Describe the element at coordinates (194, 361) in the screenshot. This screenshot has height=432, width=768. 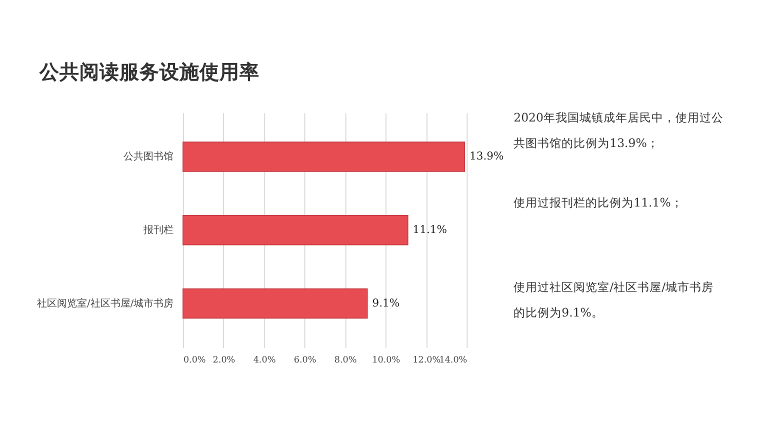
I see `x-tick-label: 0.0%` at that location.